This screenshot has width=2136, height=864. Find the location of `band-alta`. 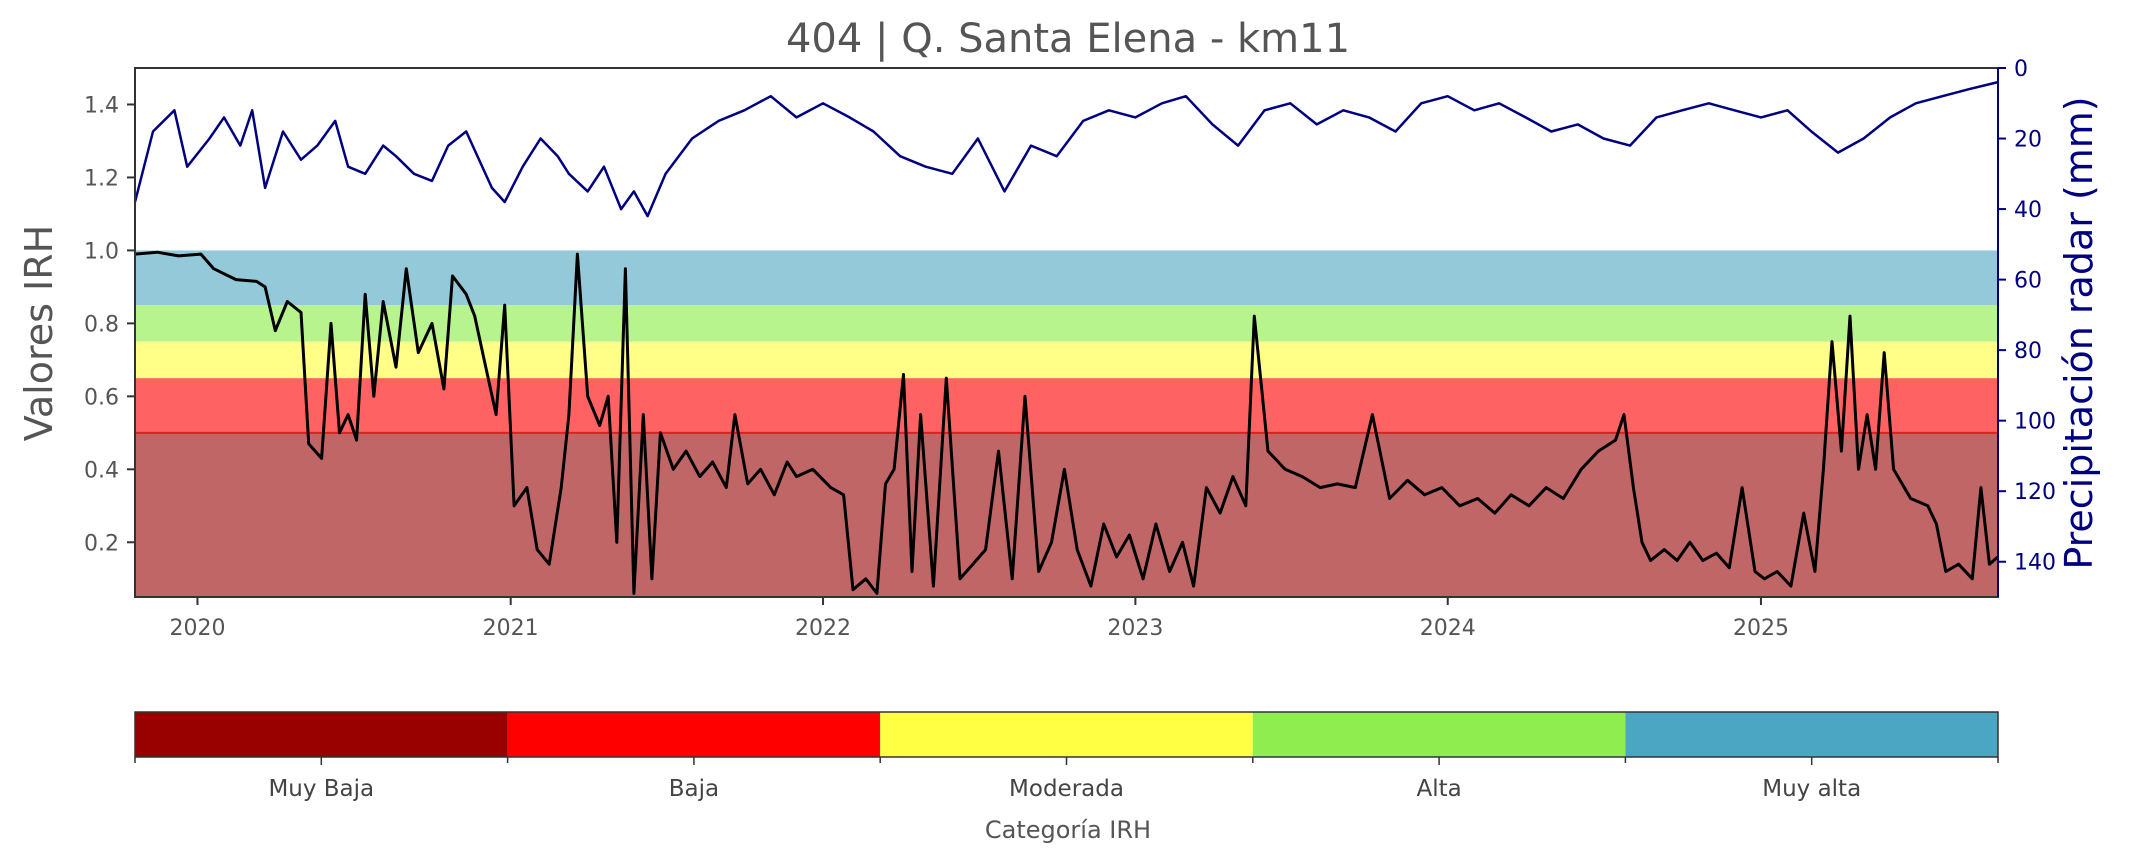

band-alta is located at coordinates (1066, 323).